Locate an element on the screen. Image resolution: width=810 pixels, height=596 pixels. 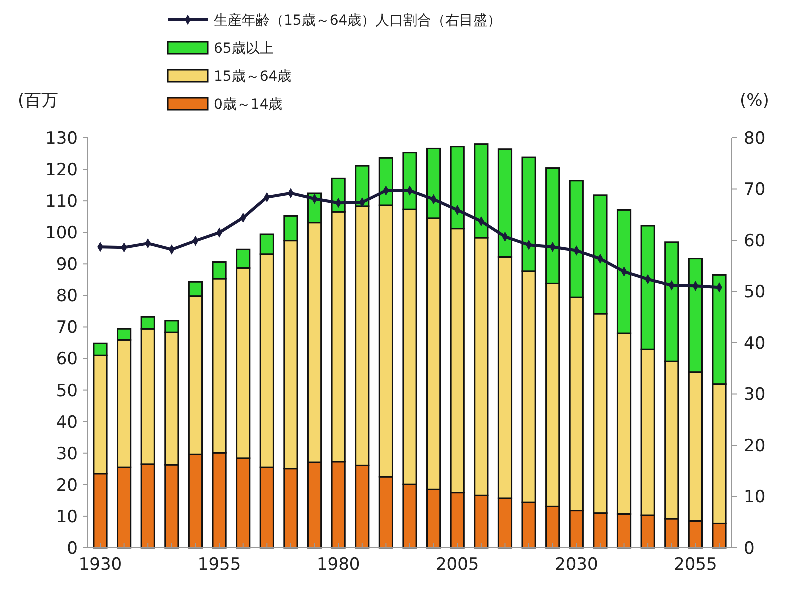
y2-tick-label: 50 is located at coordinates (755, 292).